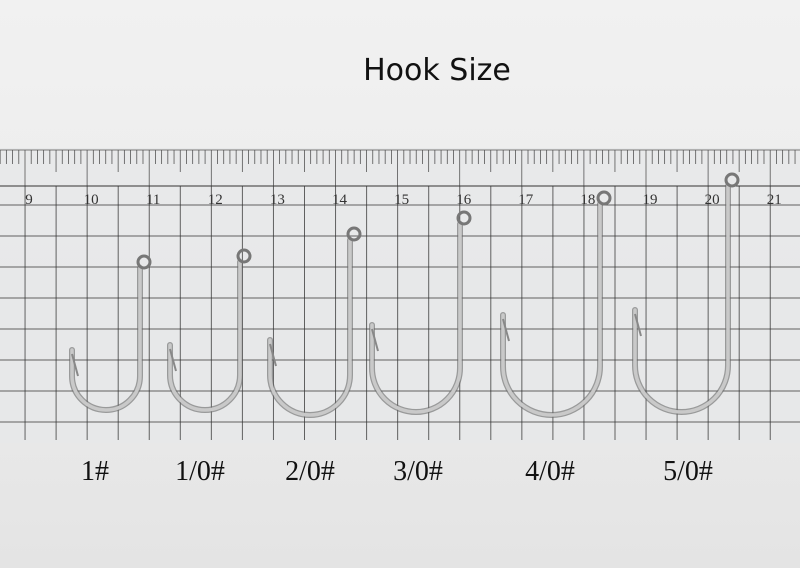 The image size is (800, 568). I want to click on ruler-number: 17, so click(526, 200).